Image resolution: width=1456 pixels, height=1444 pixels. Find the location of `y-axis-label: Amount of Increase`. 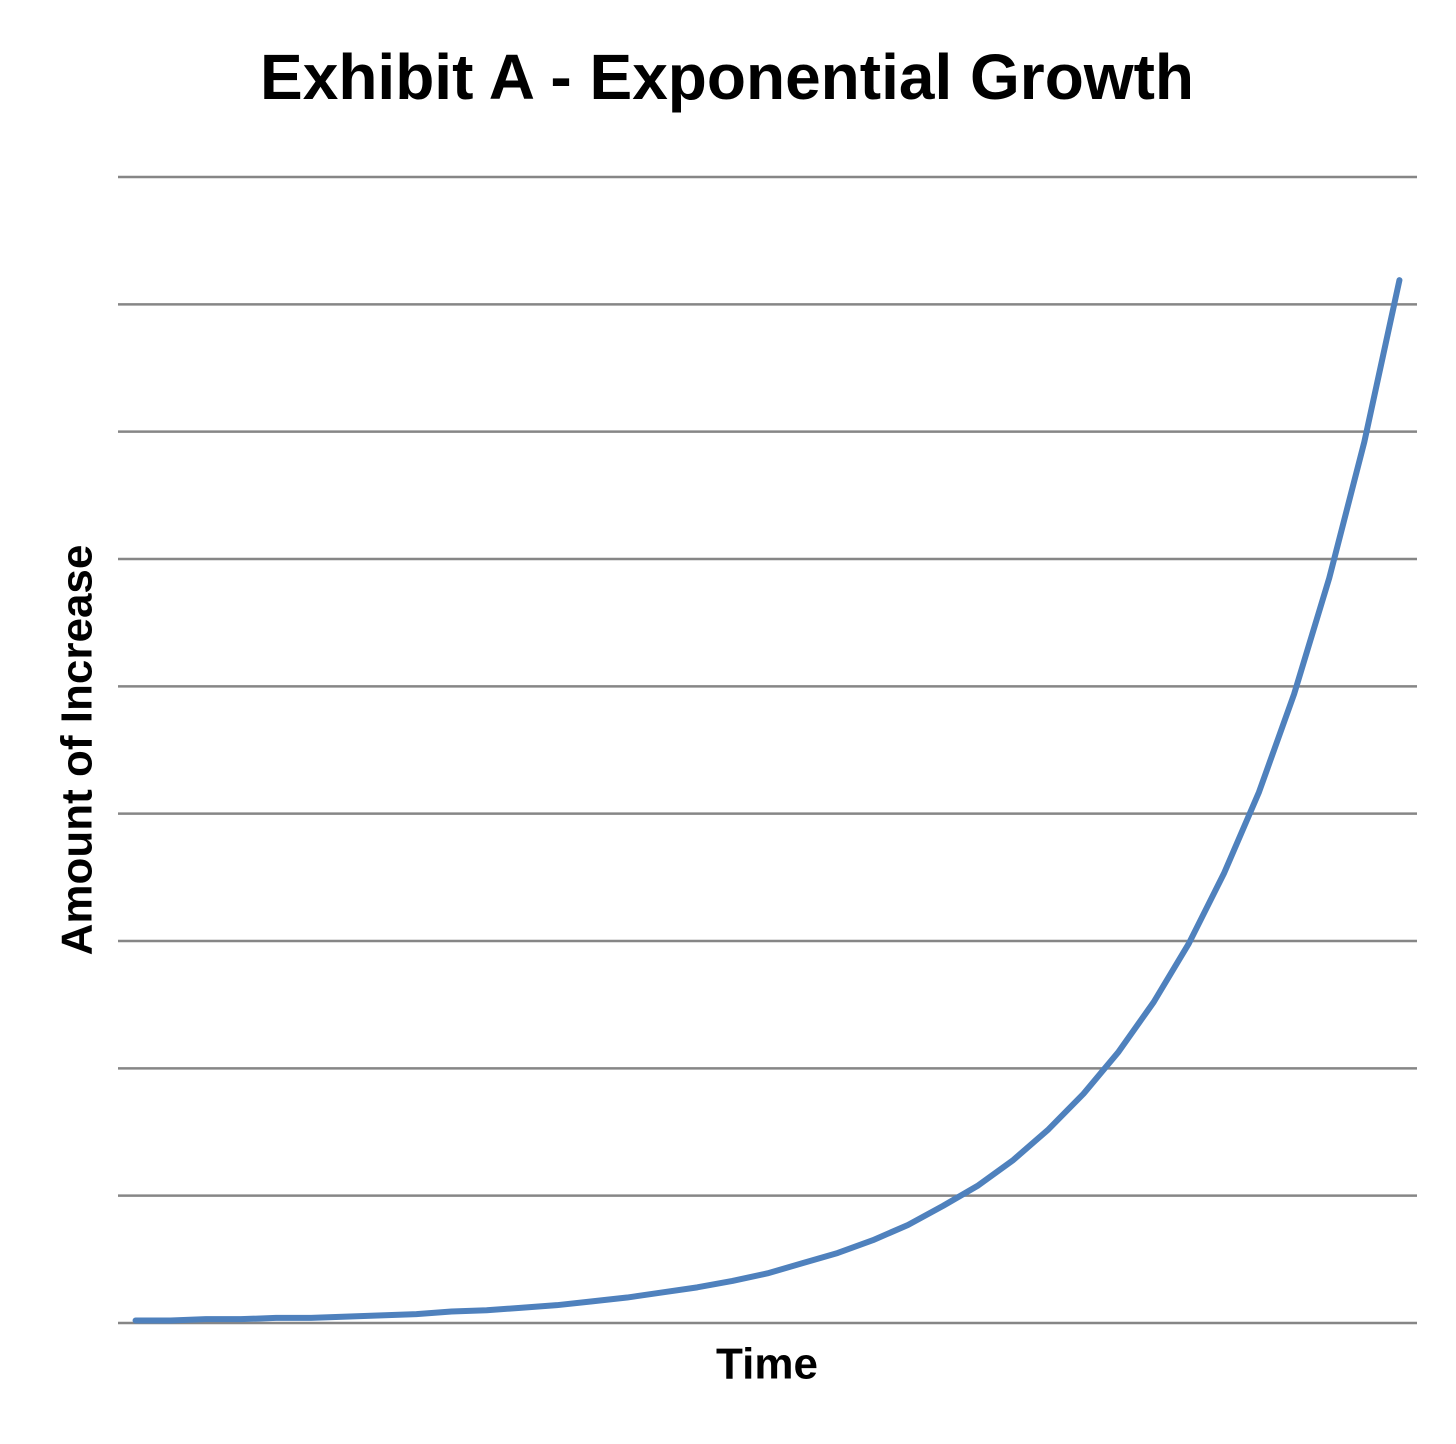

y-axis-label: Amount of Increase is located at coordinates (77, 750).